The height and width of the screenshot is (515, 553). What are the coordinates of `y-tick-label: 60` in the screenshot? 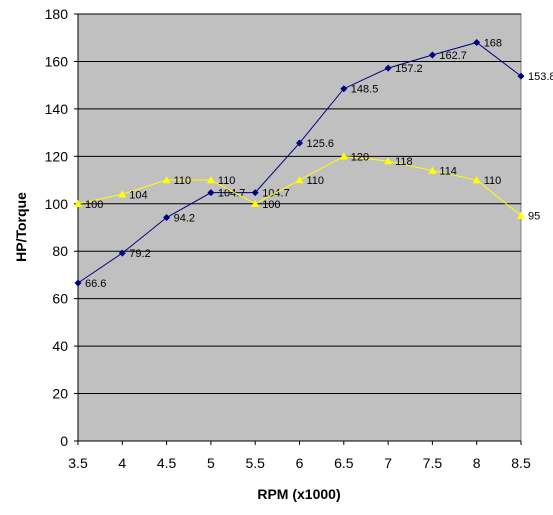 It's located at (60, 299).